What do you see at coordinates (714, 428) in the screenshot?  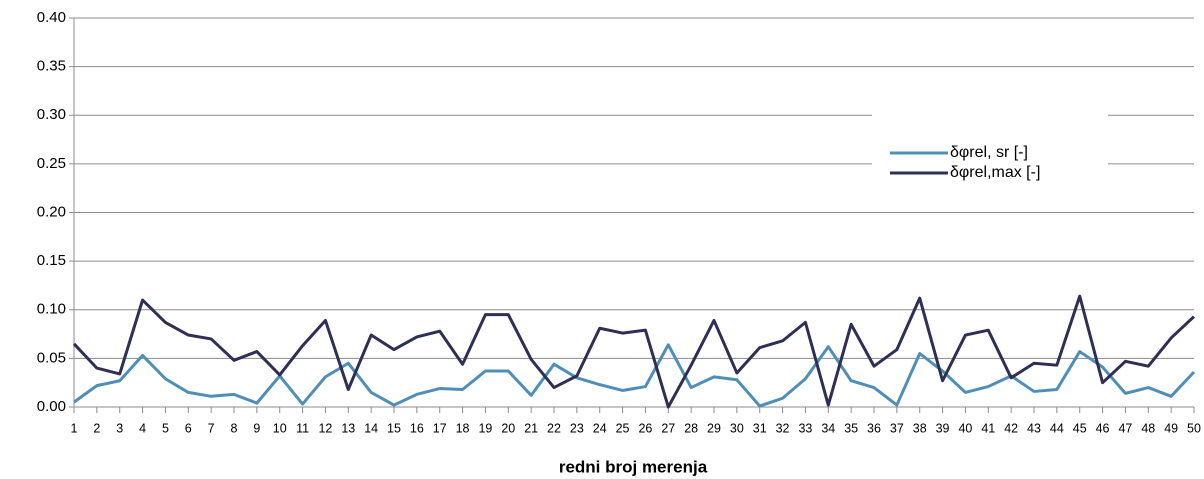 I see `x-tick-label: 29` at bounding box center [714, 428].